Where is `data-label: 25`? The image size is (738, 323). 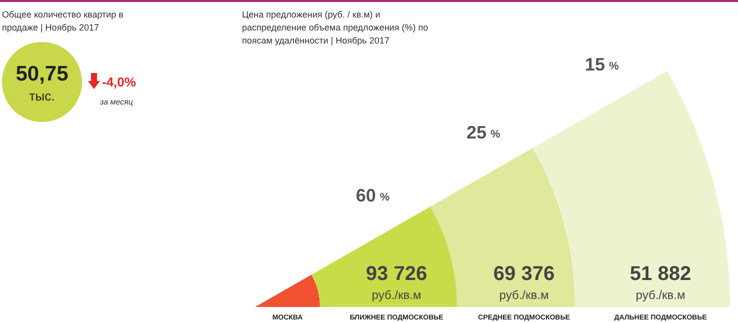
data-label: 25 is located at coordinates (476, 132).